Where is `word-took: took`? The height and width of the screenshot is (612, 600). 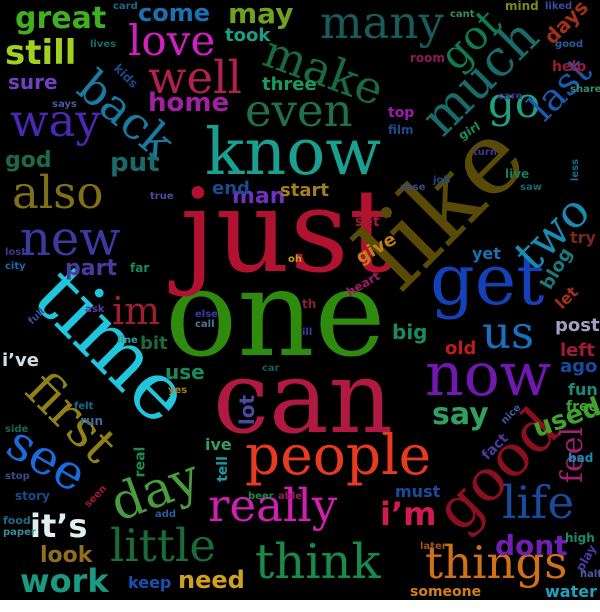
word-took: took is located at coordinates (248, 35).